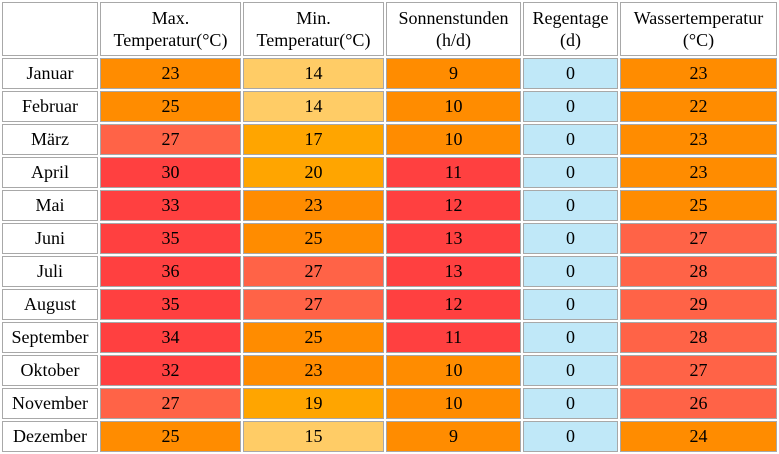 This screenshot has height=454, width=779. I want to click on table-row: Juli 36 27 13 0 28, so click(389, 271).